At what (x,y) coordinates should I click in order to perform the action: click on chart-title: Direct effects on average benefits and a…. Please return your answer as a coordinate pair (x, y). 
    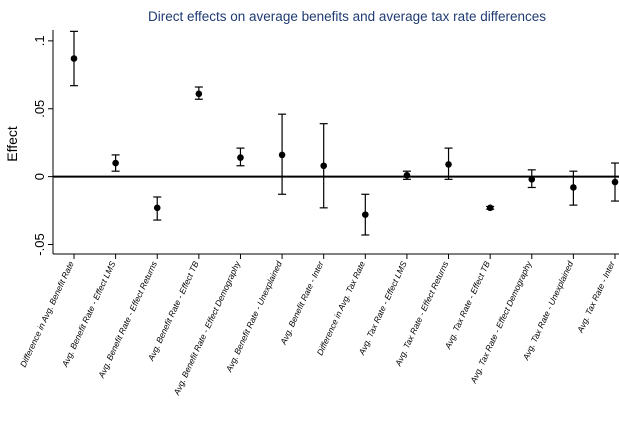
    Looking at the image, I should click on (347, 16).